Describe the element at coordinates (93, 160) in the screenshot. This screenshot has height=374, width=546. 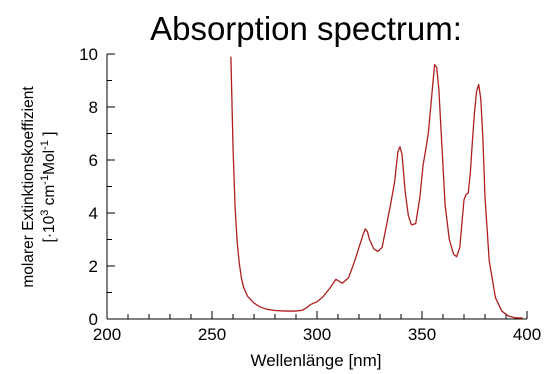
I see `y-tick-label: 6` at that location.